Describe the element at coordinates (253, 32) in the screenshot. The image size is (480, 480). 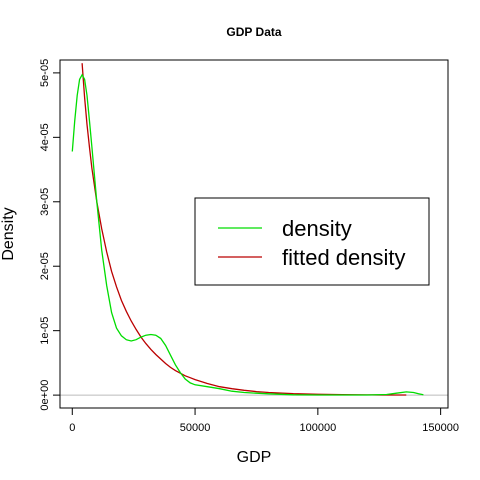
I see `chart-title: GDP Data` at that location.